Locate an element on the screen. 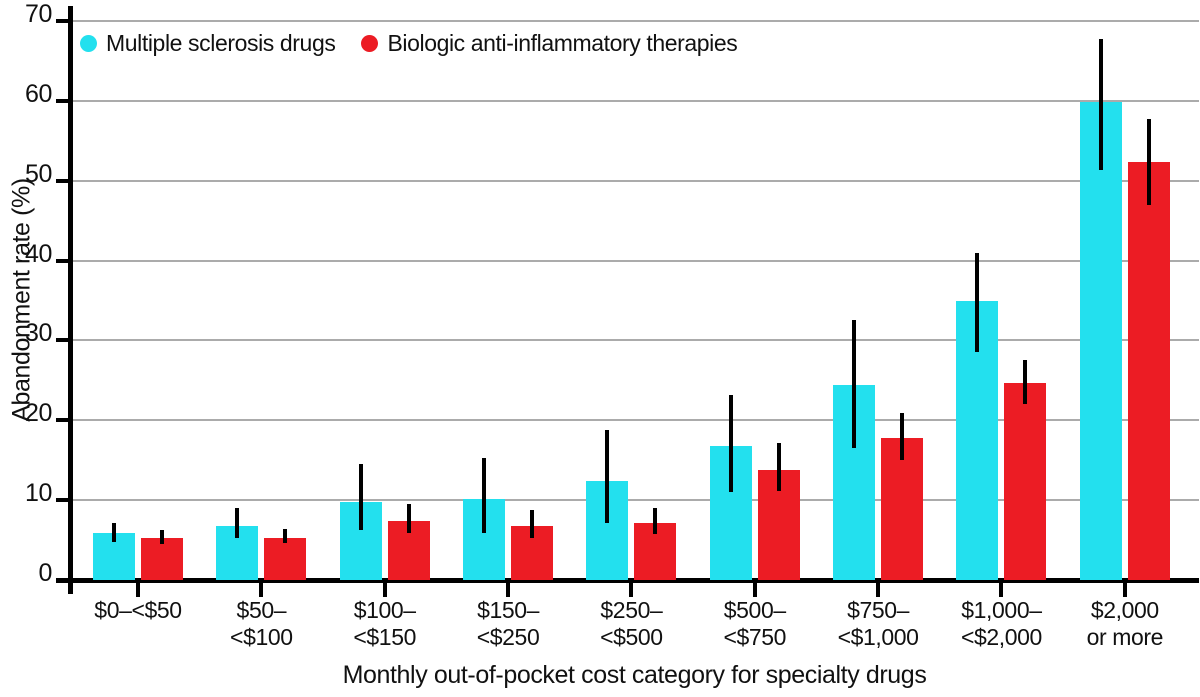 This screenshot has height=697, width=1200. y-tick-label: 60 is located at coordinates (38, 93).